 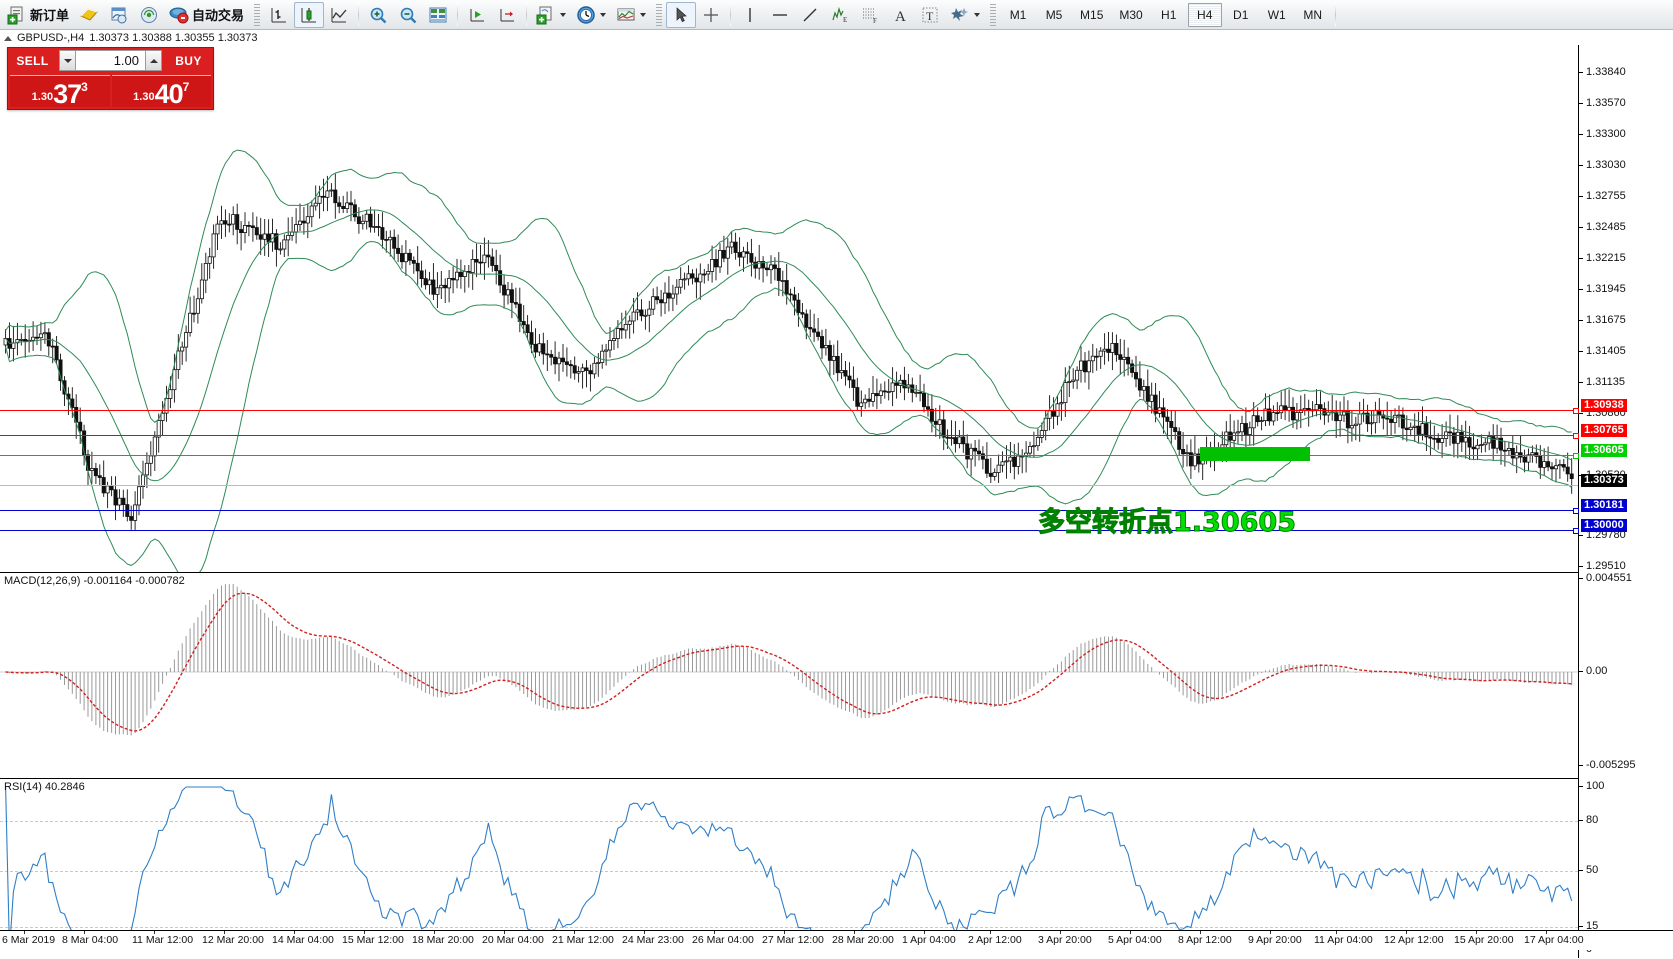 What do you see at coordinates (119, 15) in the screenshot?
I see `data-window-button` at bounding box center [119, 15].